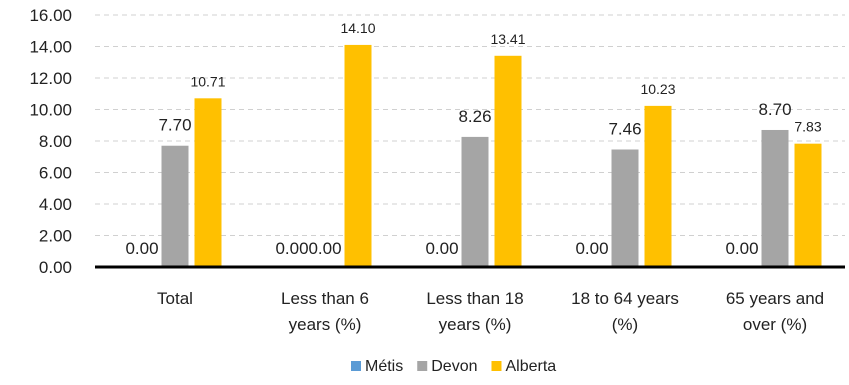 Image resolution: width=849 pixels, height=385 pixels. What do you see at coordinates (207, 81) in the screenshot?
I see `data-label: 10.71` at bounding box center [207, 81].